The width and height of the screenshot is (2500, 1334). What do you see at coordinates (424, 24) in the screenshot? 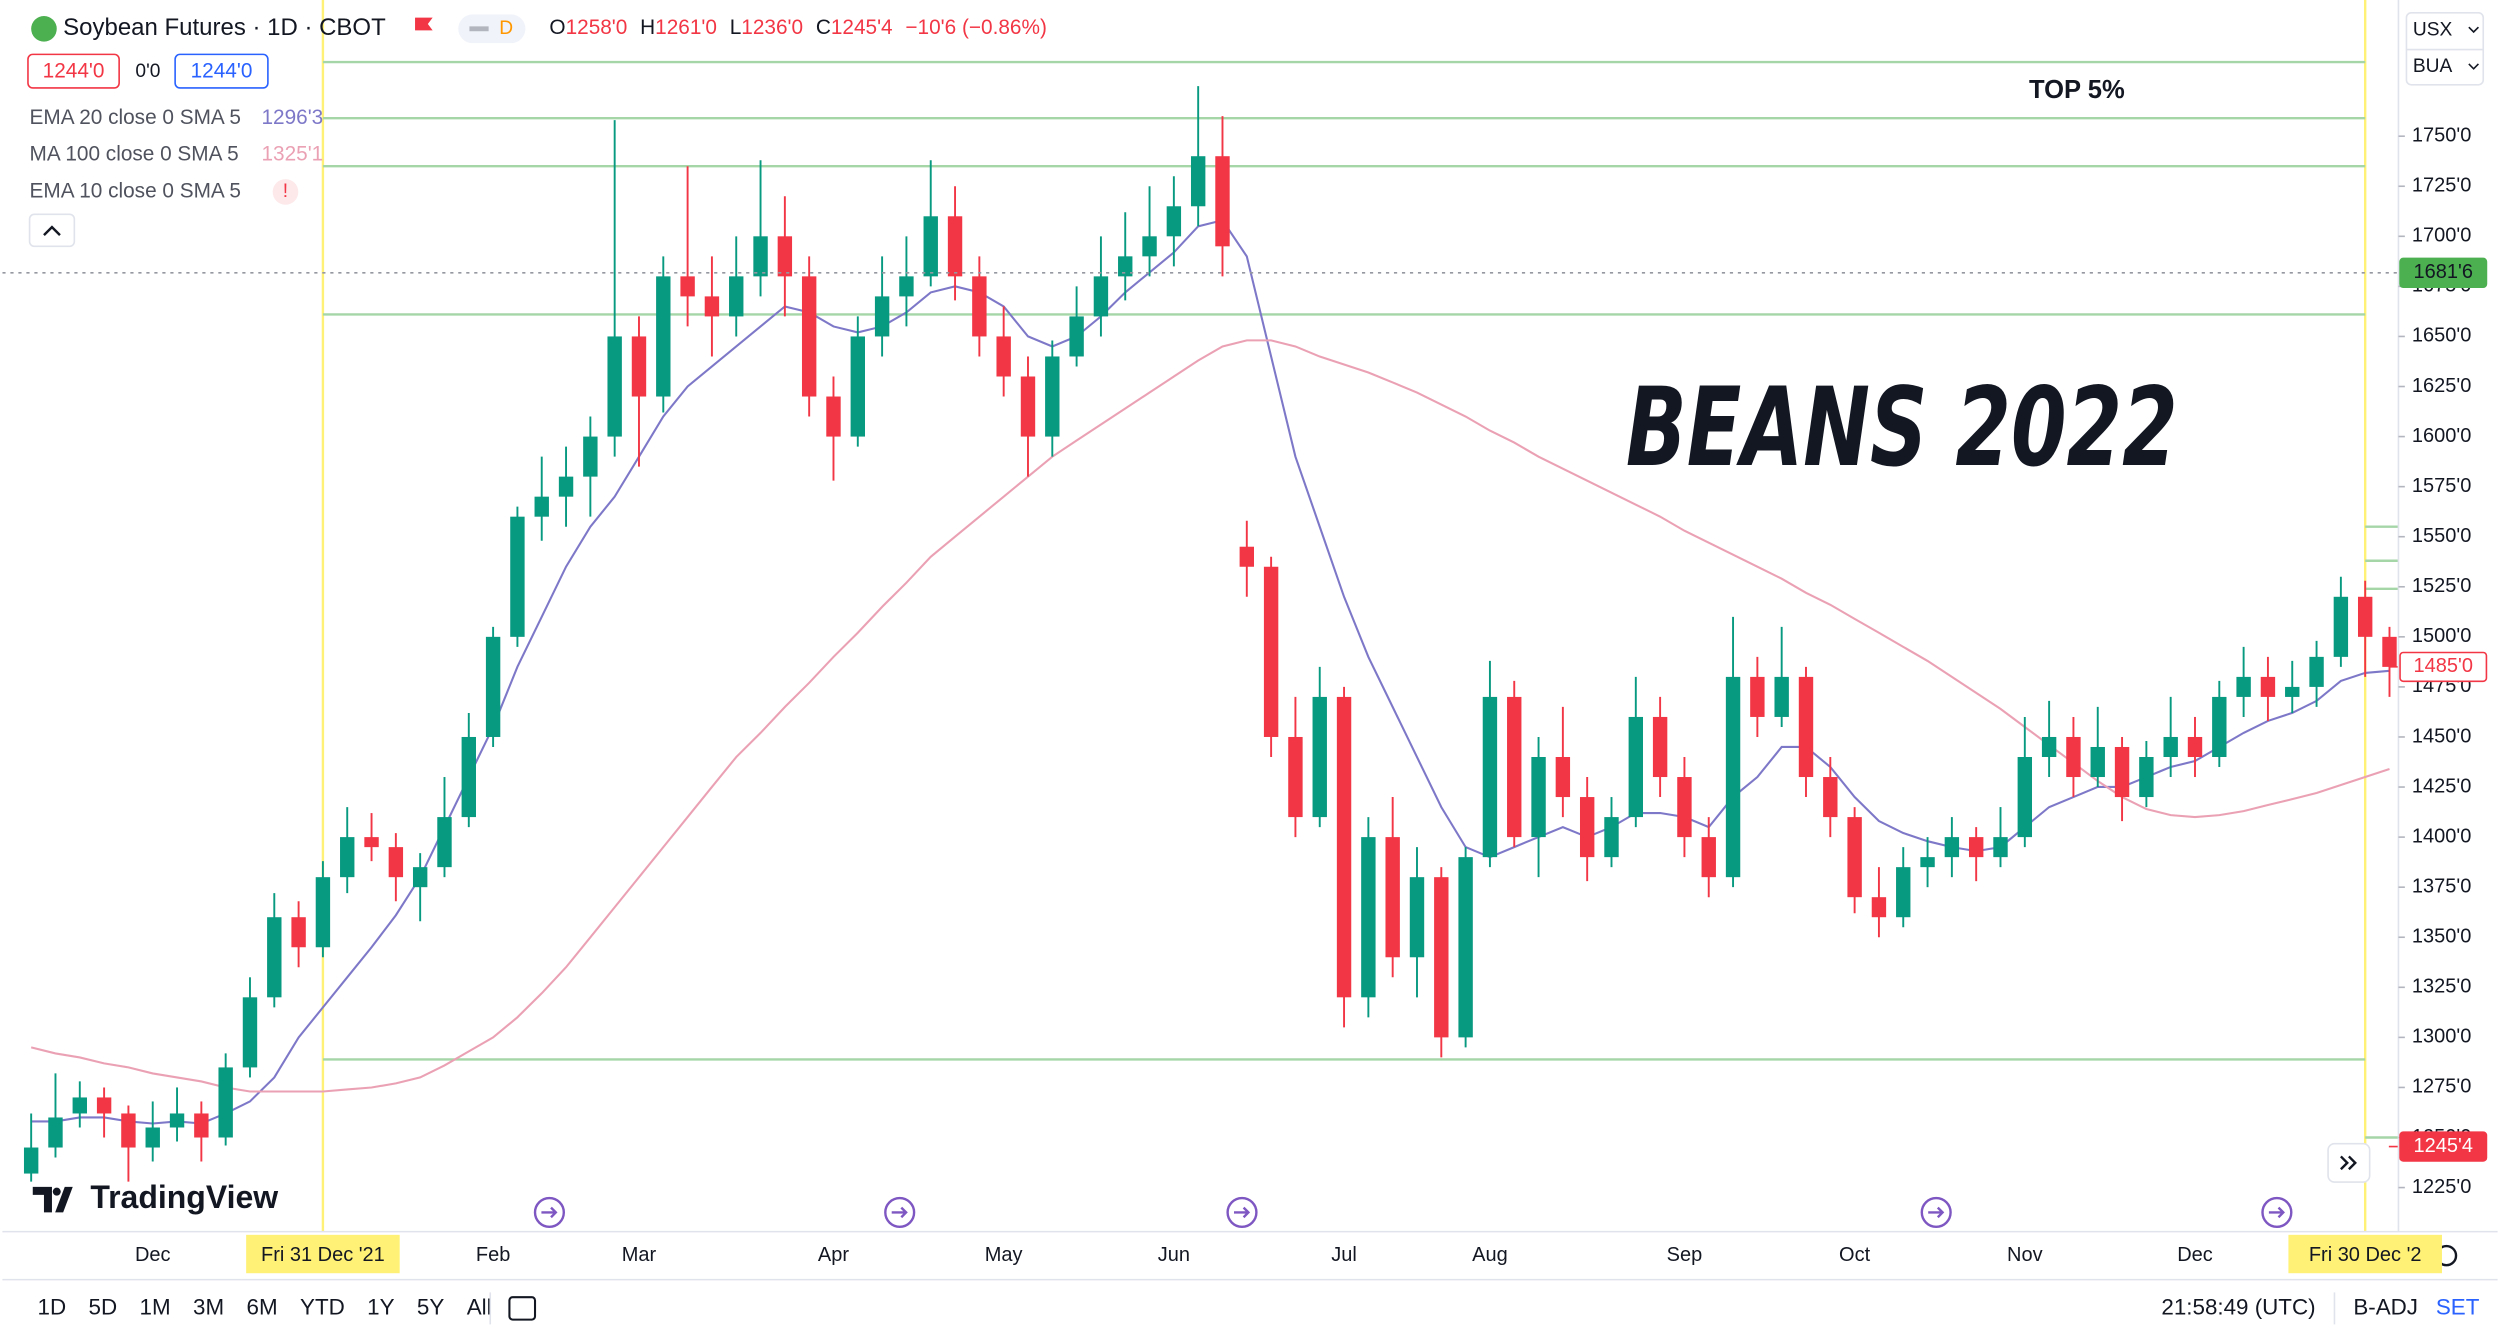
I see `flag-icon` at bounding box center [424, 24].